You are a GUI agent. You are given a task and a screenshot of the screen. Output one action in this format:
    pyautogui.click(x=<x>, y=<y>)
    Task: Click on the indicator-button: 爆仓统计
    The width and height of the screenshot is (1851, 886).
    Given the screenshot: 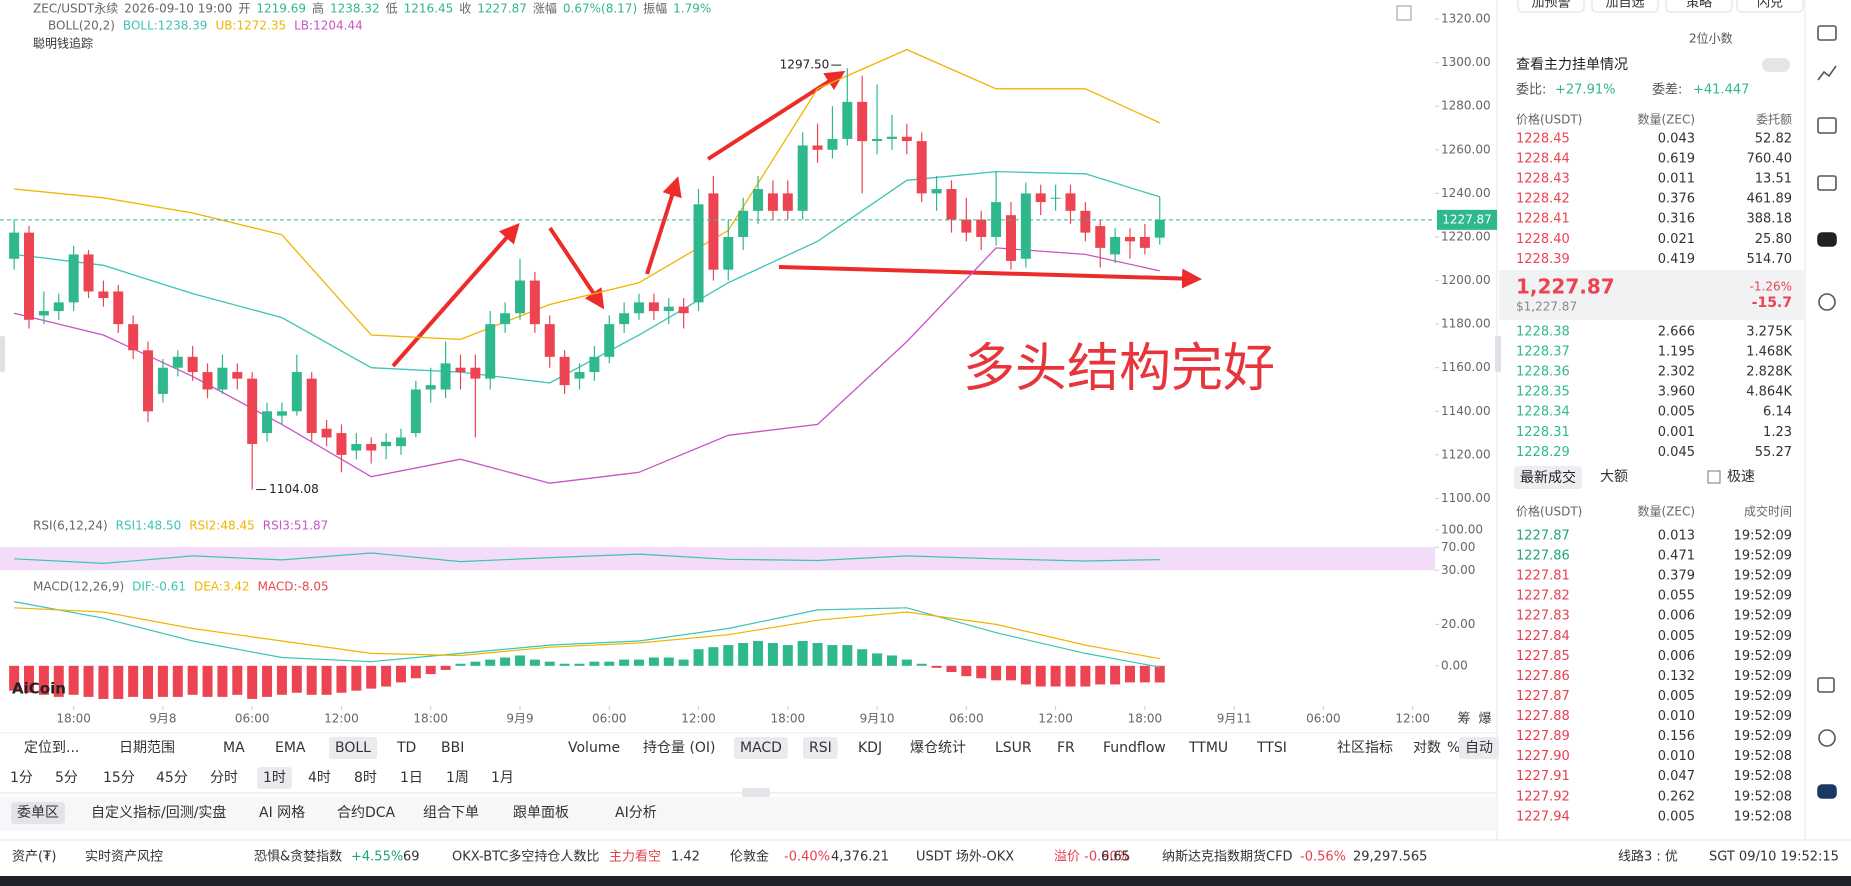 What is the action you would take?
    pyautogui.click(x=938, y=748)
    